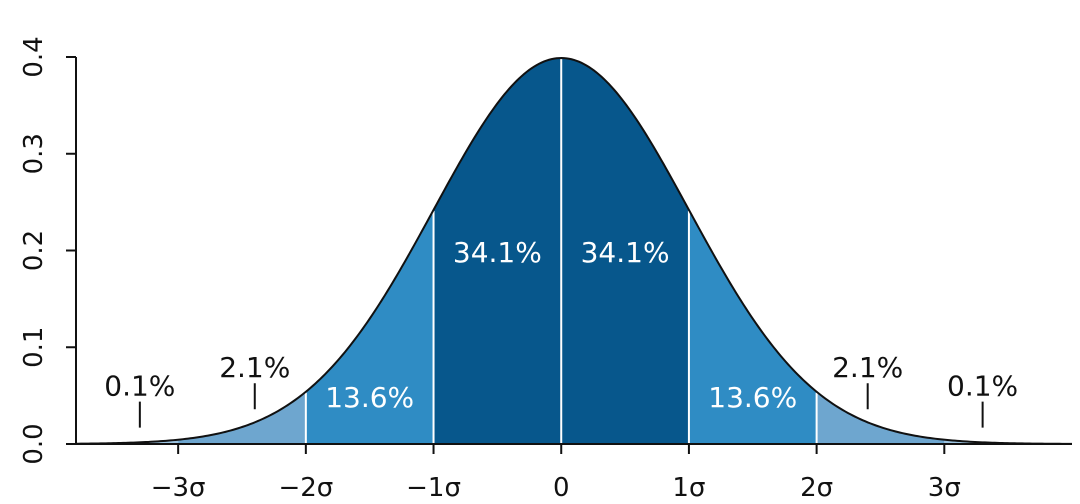 Image resolution: width=1080 pixels, height=504 pixels. I want to click on y-tick-label: 0.0, so click(34, 443).